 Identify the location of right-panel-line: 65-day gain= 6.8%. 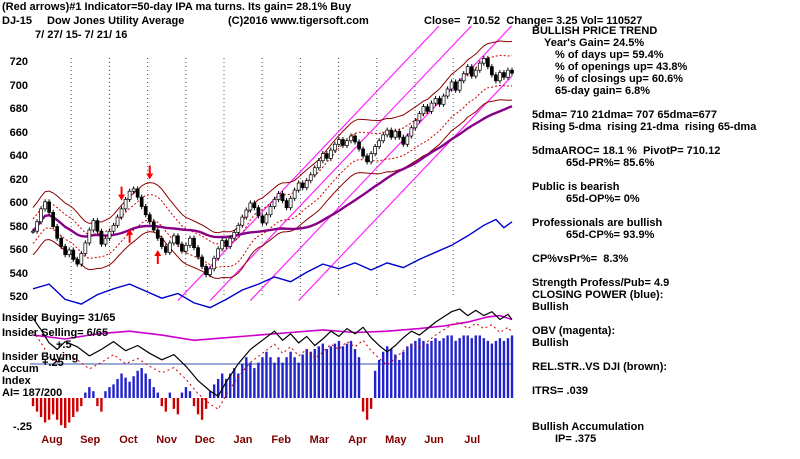
(603, 91).